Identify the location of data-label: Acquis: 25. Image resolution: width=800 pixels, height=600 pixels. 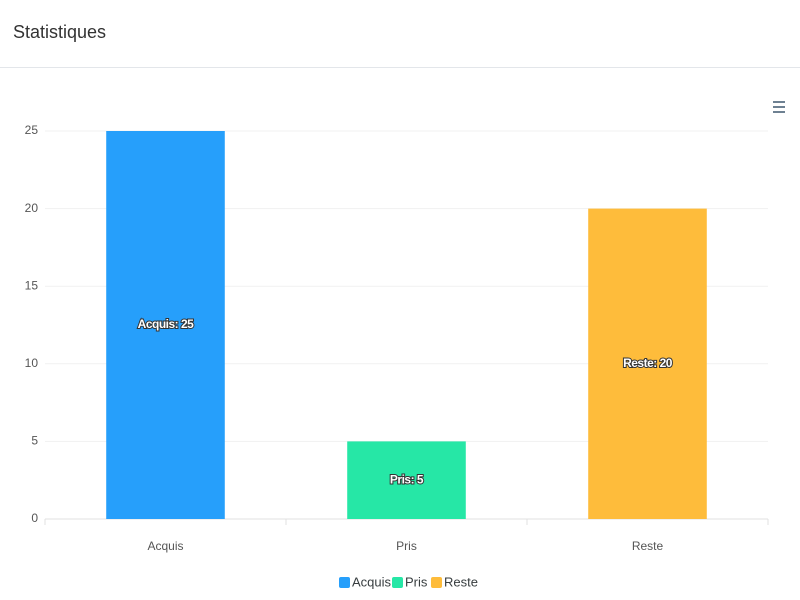
(166, 324).